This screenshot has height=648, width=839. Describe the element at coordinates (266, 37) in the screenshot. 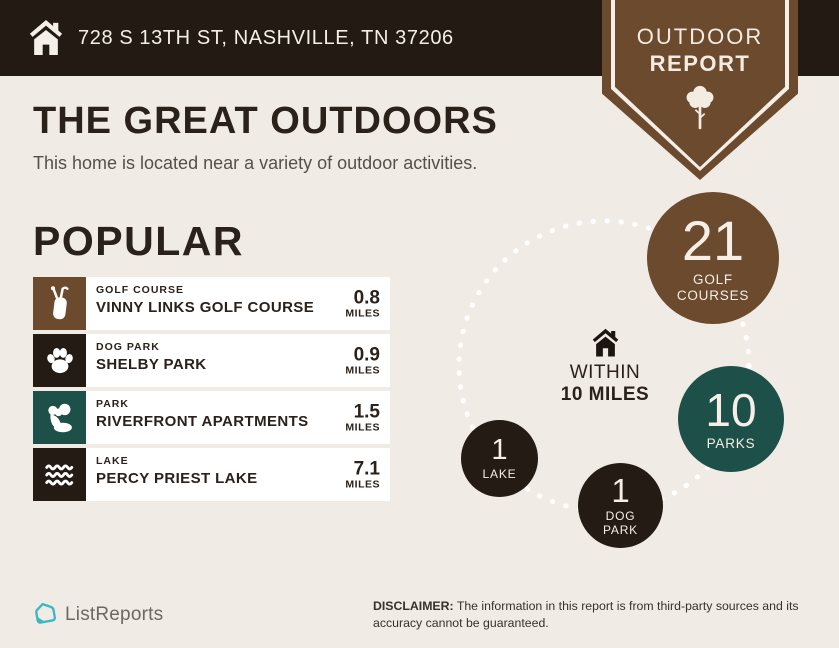

I see `property-address: 728 S 13TH ST, NASHVILLE, TN 37206` at that location.